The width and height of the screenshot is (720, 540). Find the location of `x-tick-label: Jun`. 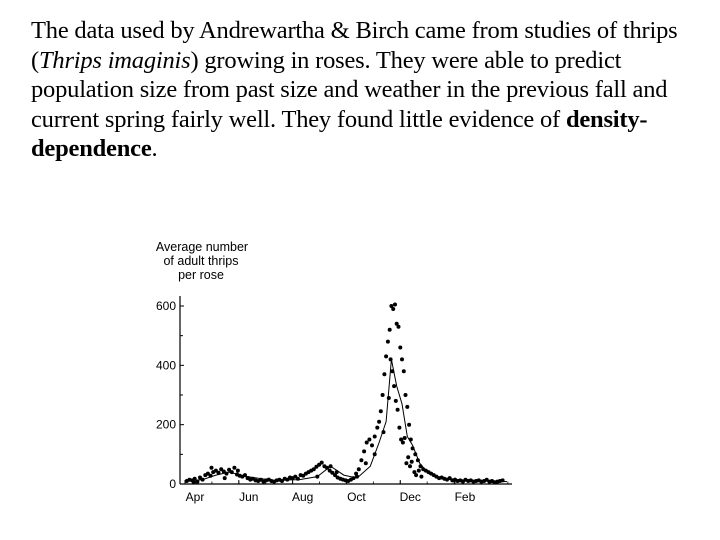

x-tick-label: Jun is located at coordinates (248, 497).